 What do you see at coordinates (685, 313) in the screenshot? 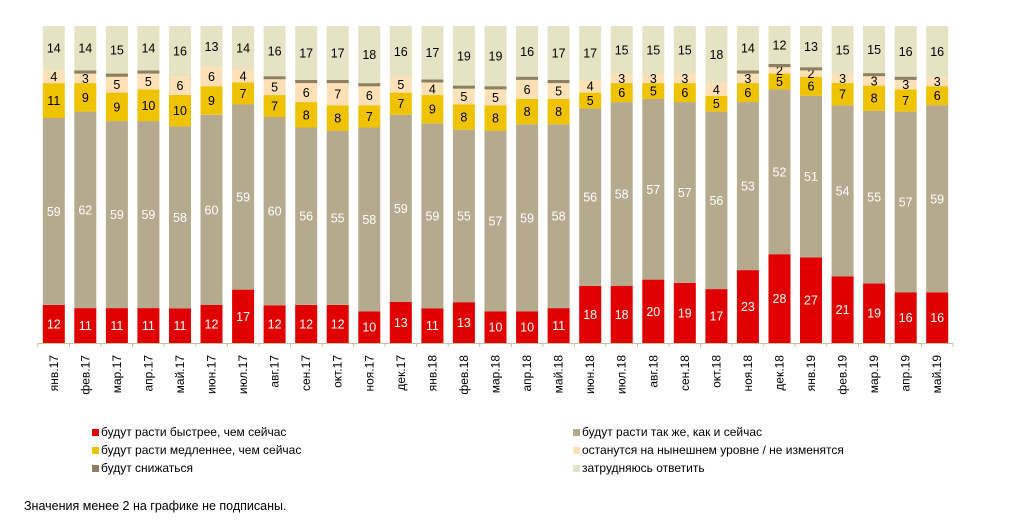
I see `data-label-faster: 19` at bounding box center [685, 313].